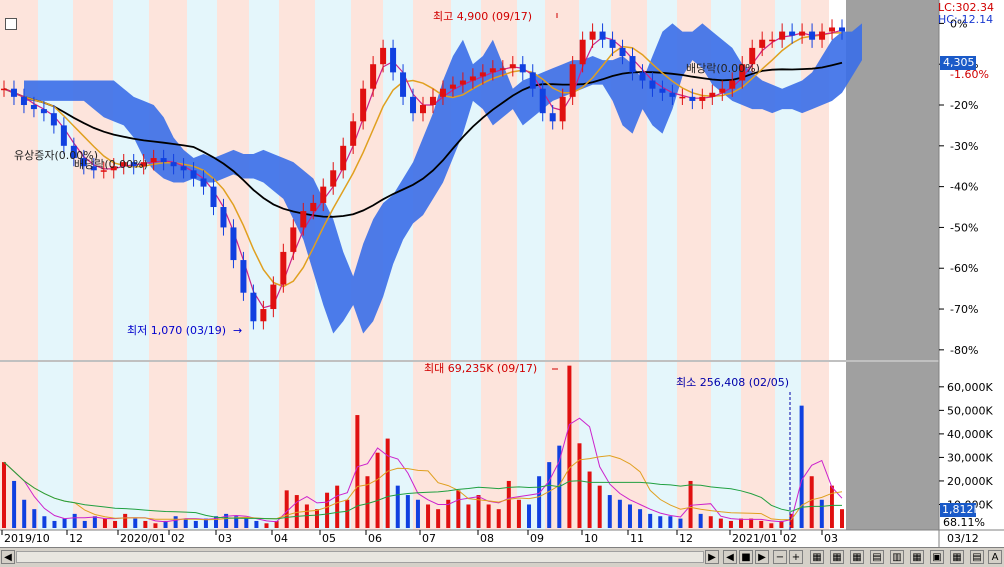  I want to click on x-tick-label: 05, so click(329, 538).